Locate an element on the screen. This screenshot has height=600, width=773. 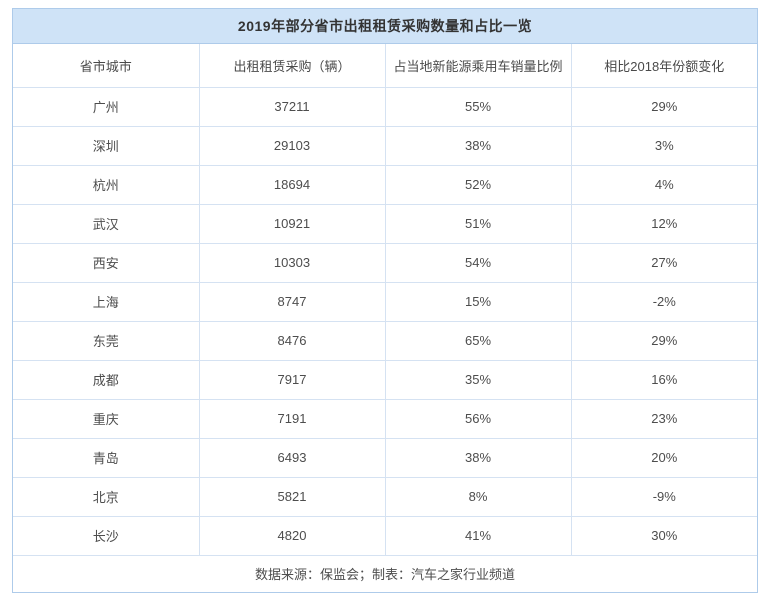
cell-yoy-change: 4% is located at coordinates (663, 184).